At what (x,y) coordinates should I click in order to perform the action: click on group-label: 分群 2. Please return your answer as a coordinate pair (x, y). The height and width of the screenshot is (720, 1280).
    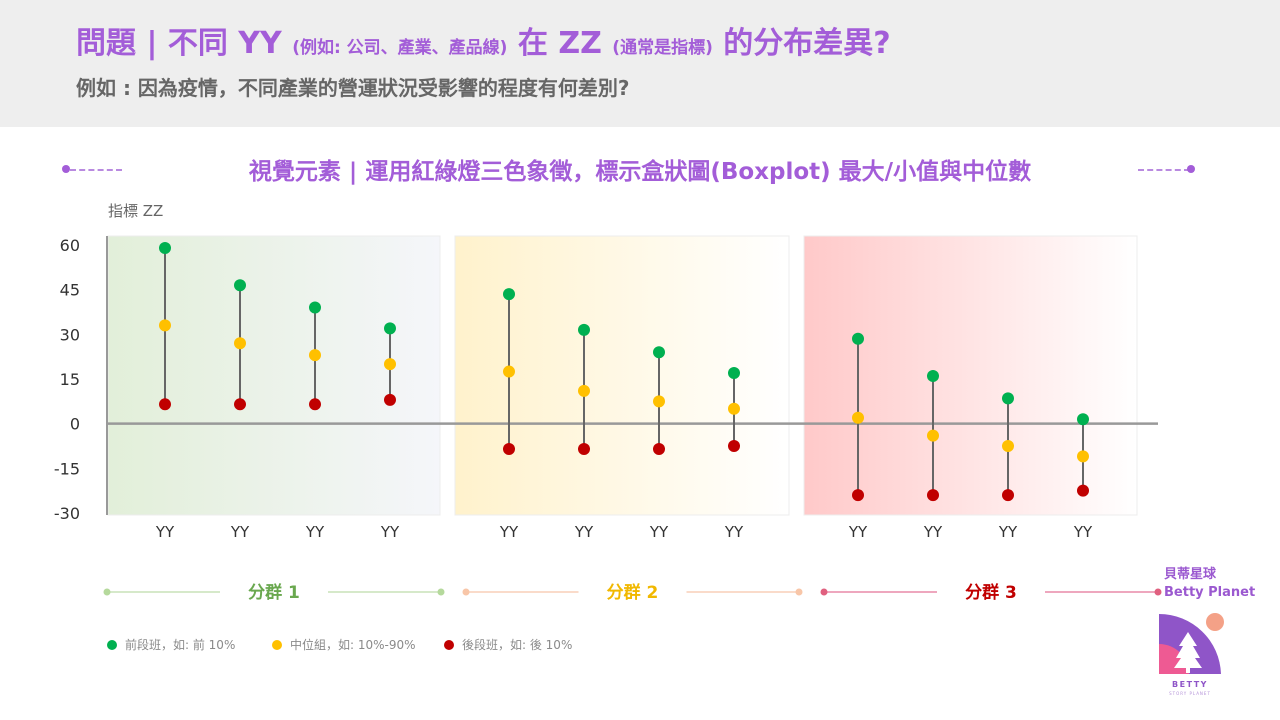
    Looking at the image, I should click on (633, 592).